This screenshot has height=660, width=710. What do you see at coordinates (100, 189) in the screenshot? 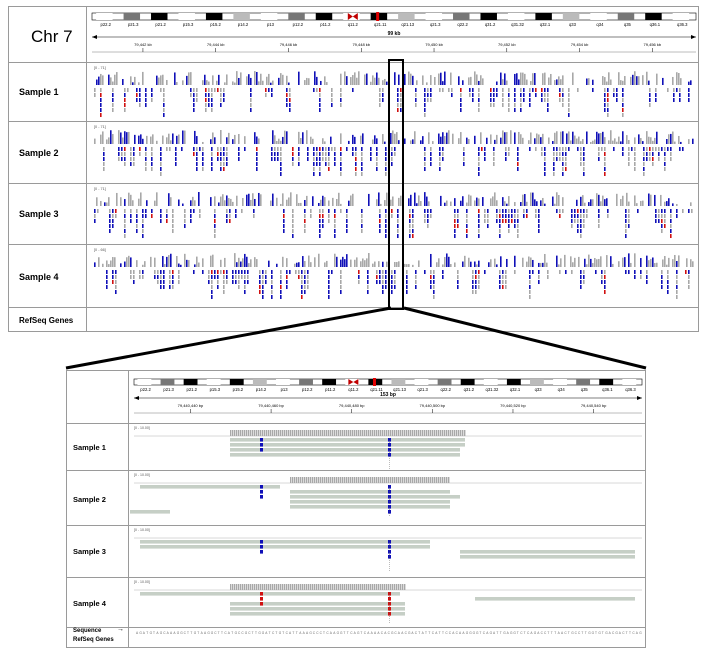
I see `overview-range-label: [0 - 71]` at bounding box center [100, 189].